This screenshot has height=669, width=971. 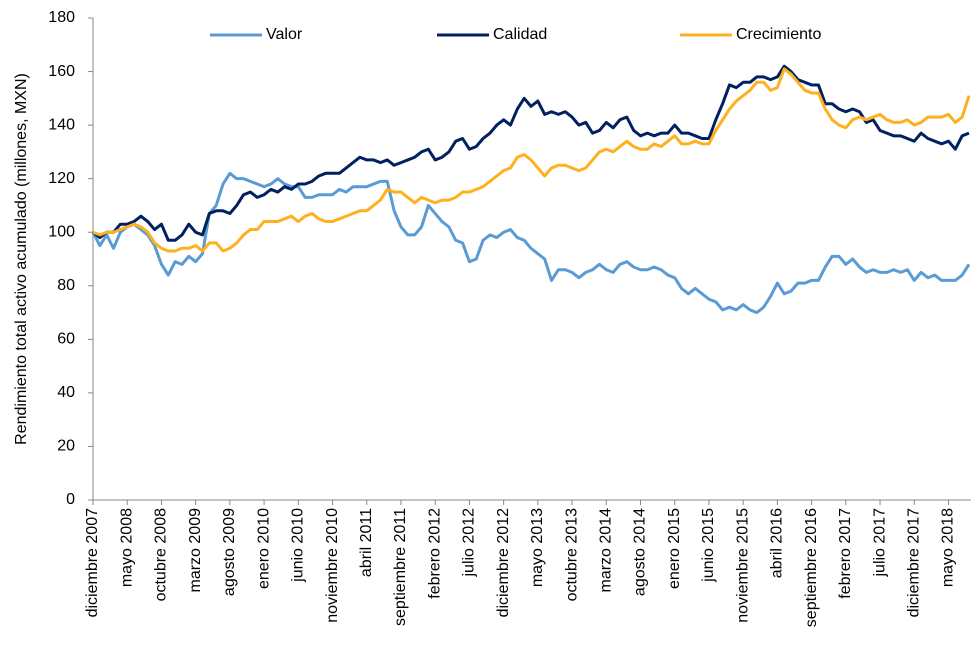 What do you see at coordinates (332, 565) in the screenshot?
I see `x-tick-label: noviembre 2010` at bounding box center [332, 565].